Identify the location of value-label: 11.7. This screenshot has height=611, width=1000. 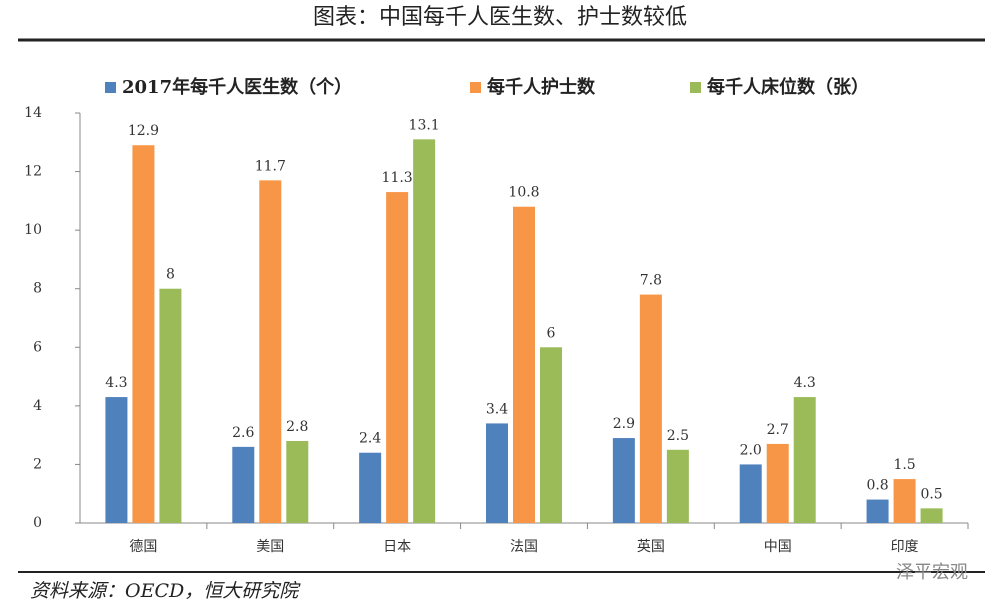
(270, 166).